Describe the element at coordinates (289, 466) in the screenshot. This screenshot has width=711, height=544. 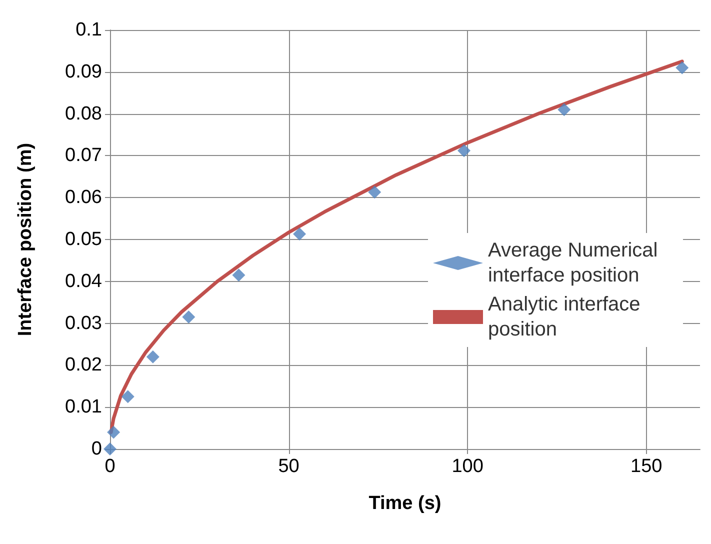
I see `x-tick-label: 50` at that location.